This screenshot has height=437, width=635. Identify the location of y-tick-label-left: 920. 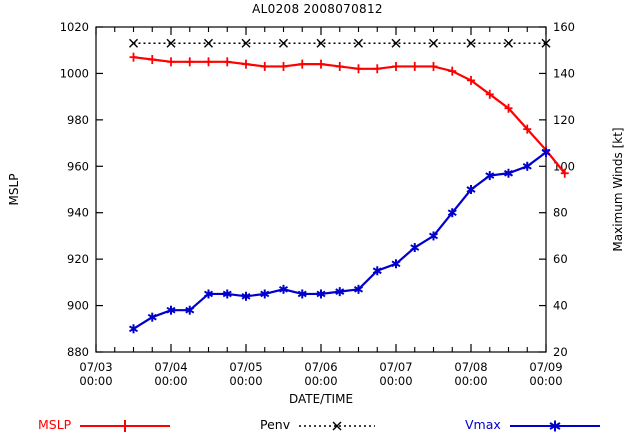
(78, 259).